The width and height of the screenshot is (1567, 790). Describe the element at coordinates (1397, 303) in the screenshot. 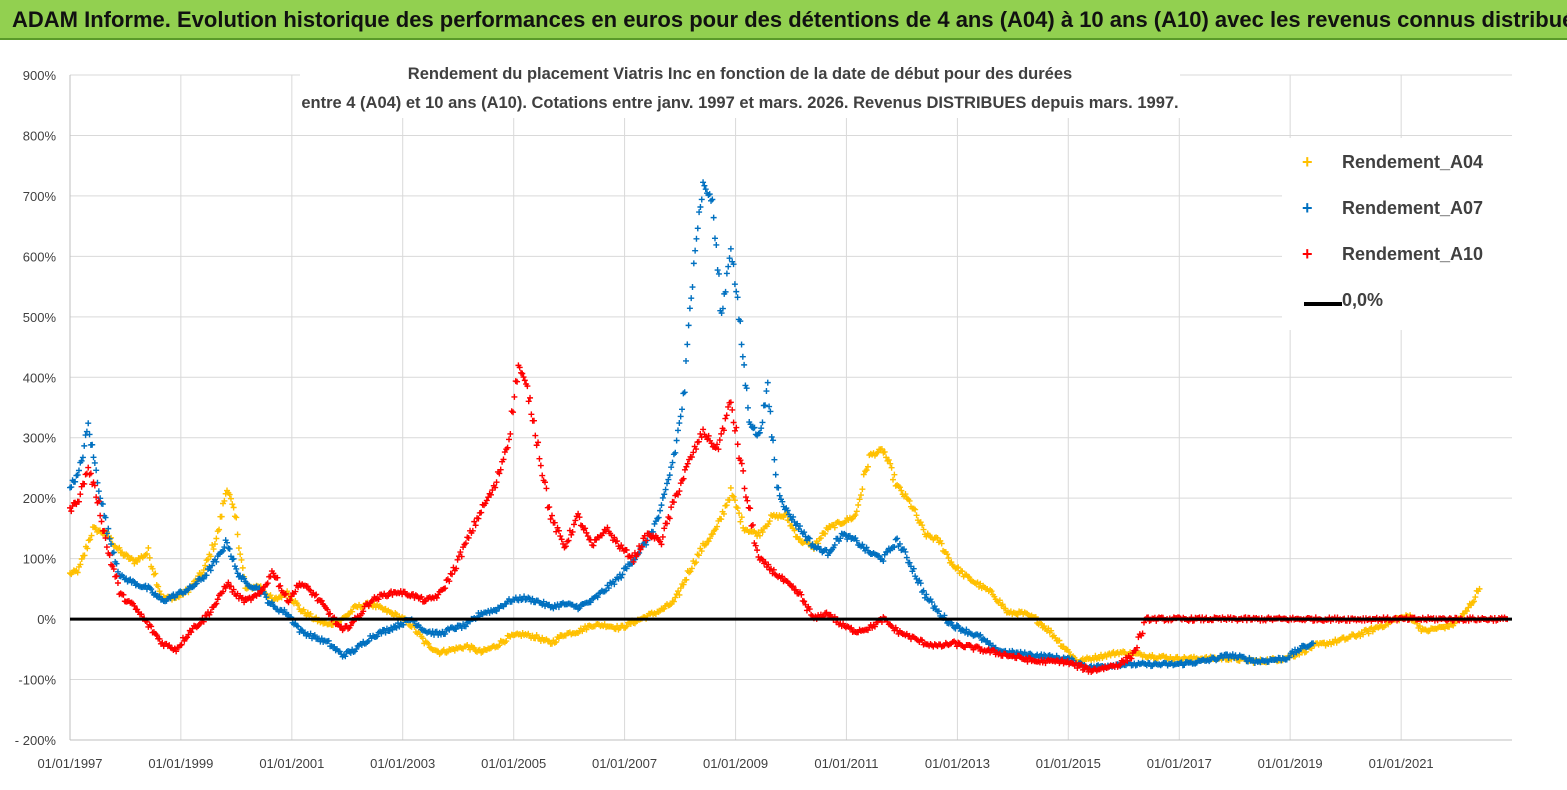

I see `legend-item-zero: 0,0%` at that location.